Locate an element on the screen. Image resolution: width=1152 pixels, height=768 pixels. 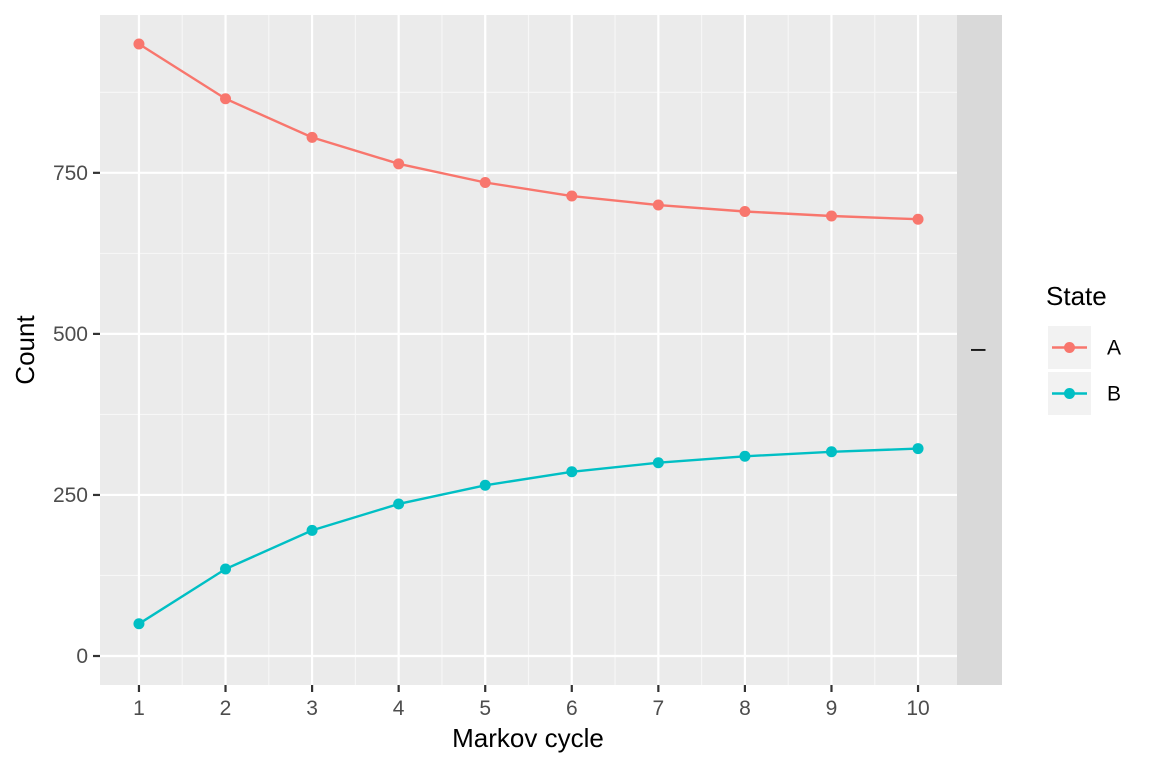
x-axis-title: Markov cycle is located at coordinates (528, 738).